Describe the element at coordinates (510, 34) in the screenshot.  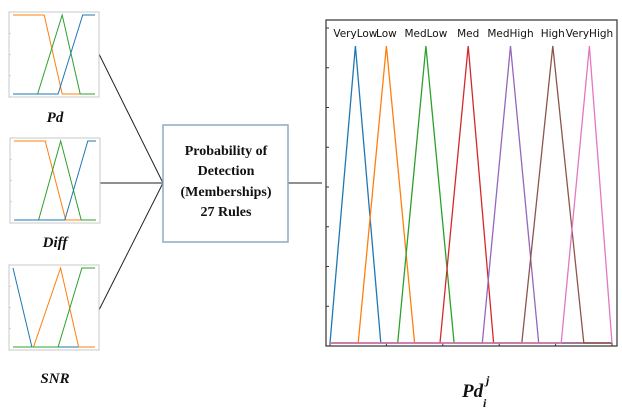
I see `output-set-label-medhigh: MedHigh` at that location.